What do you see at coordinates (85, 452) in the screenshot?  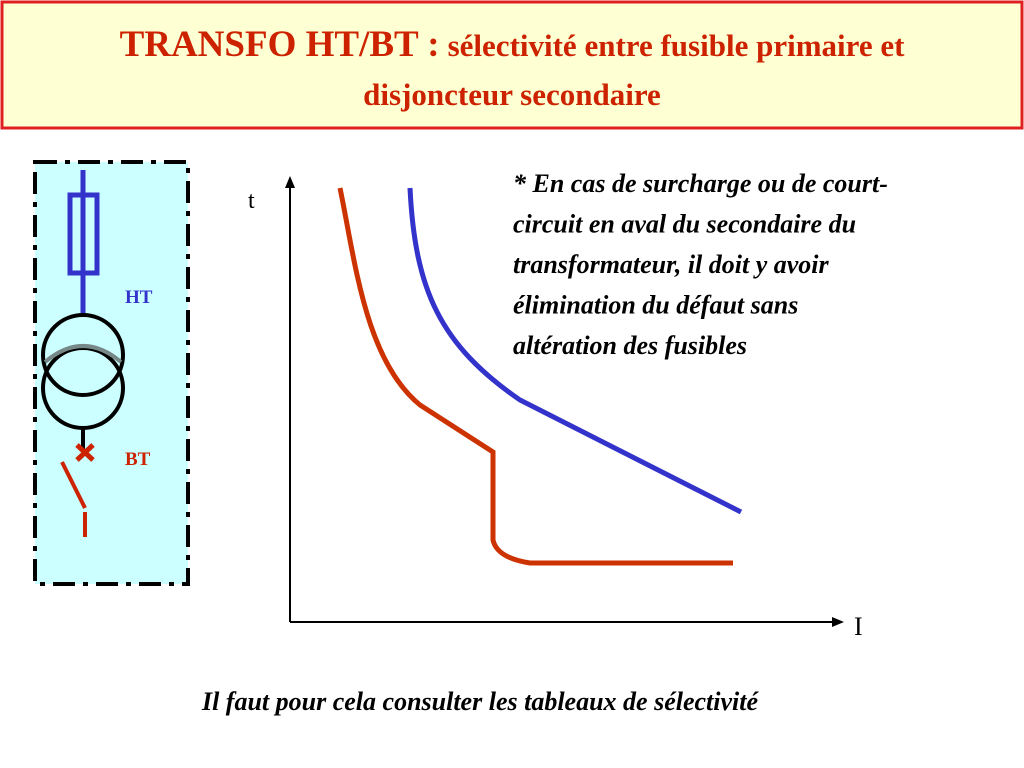 I see `breaker-cross` at bounding box center [85, 452].